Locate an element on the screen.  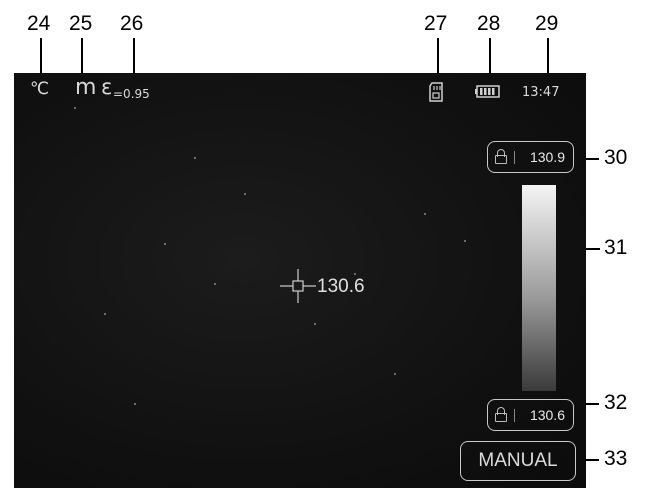
max-temp-lock: 130.9 is located at coordinates (530, 157).